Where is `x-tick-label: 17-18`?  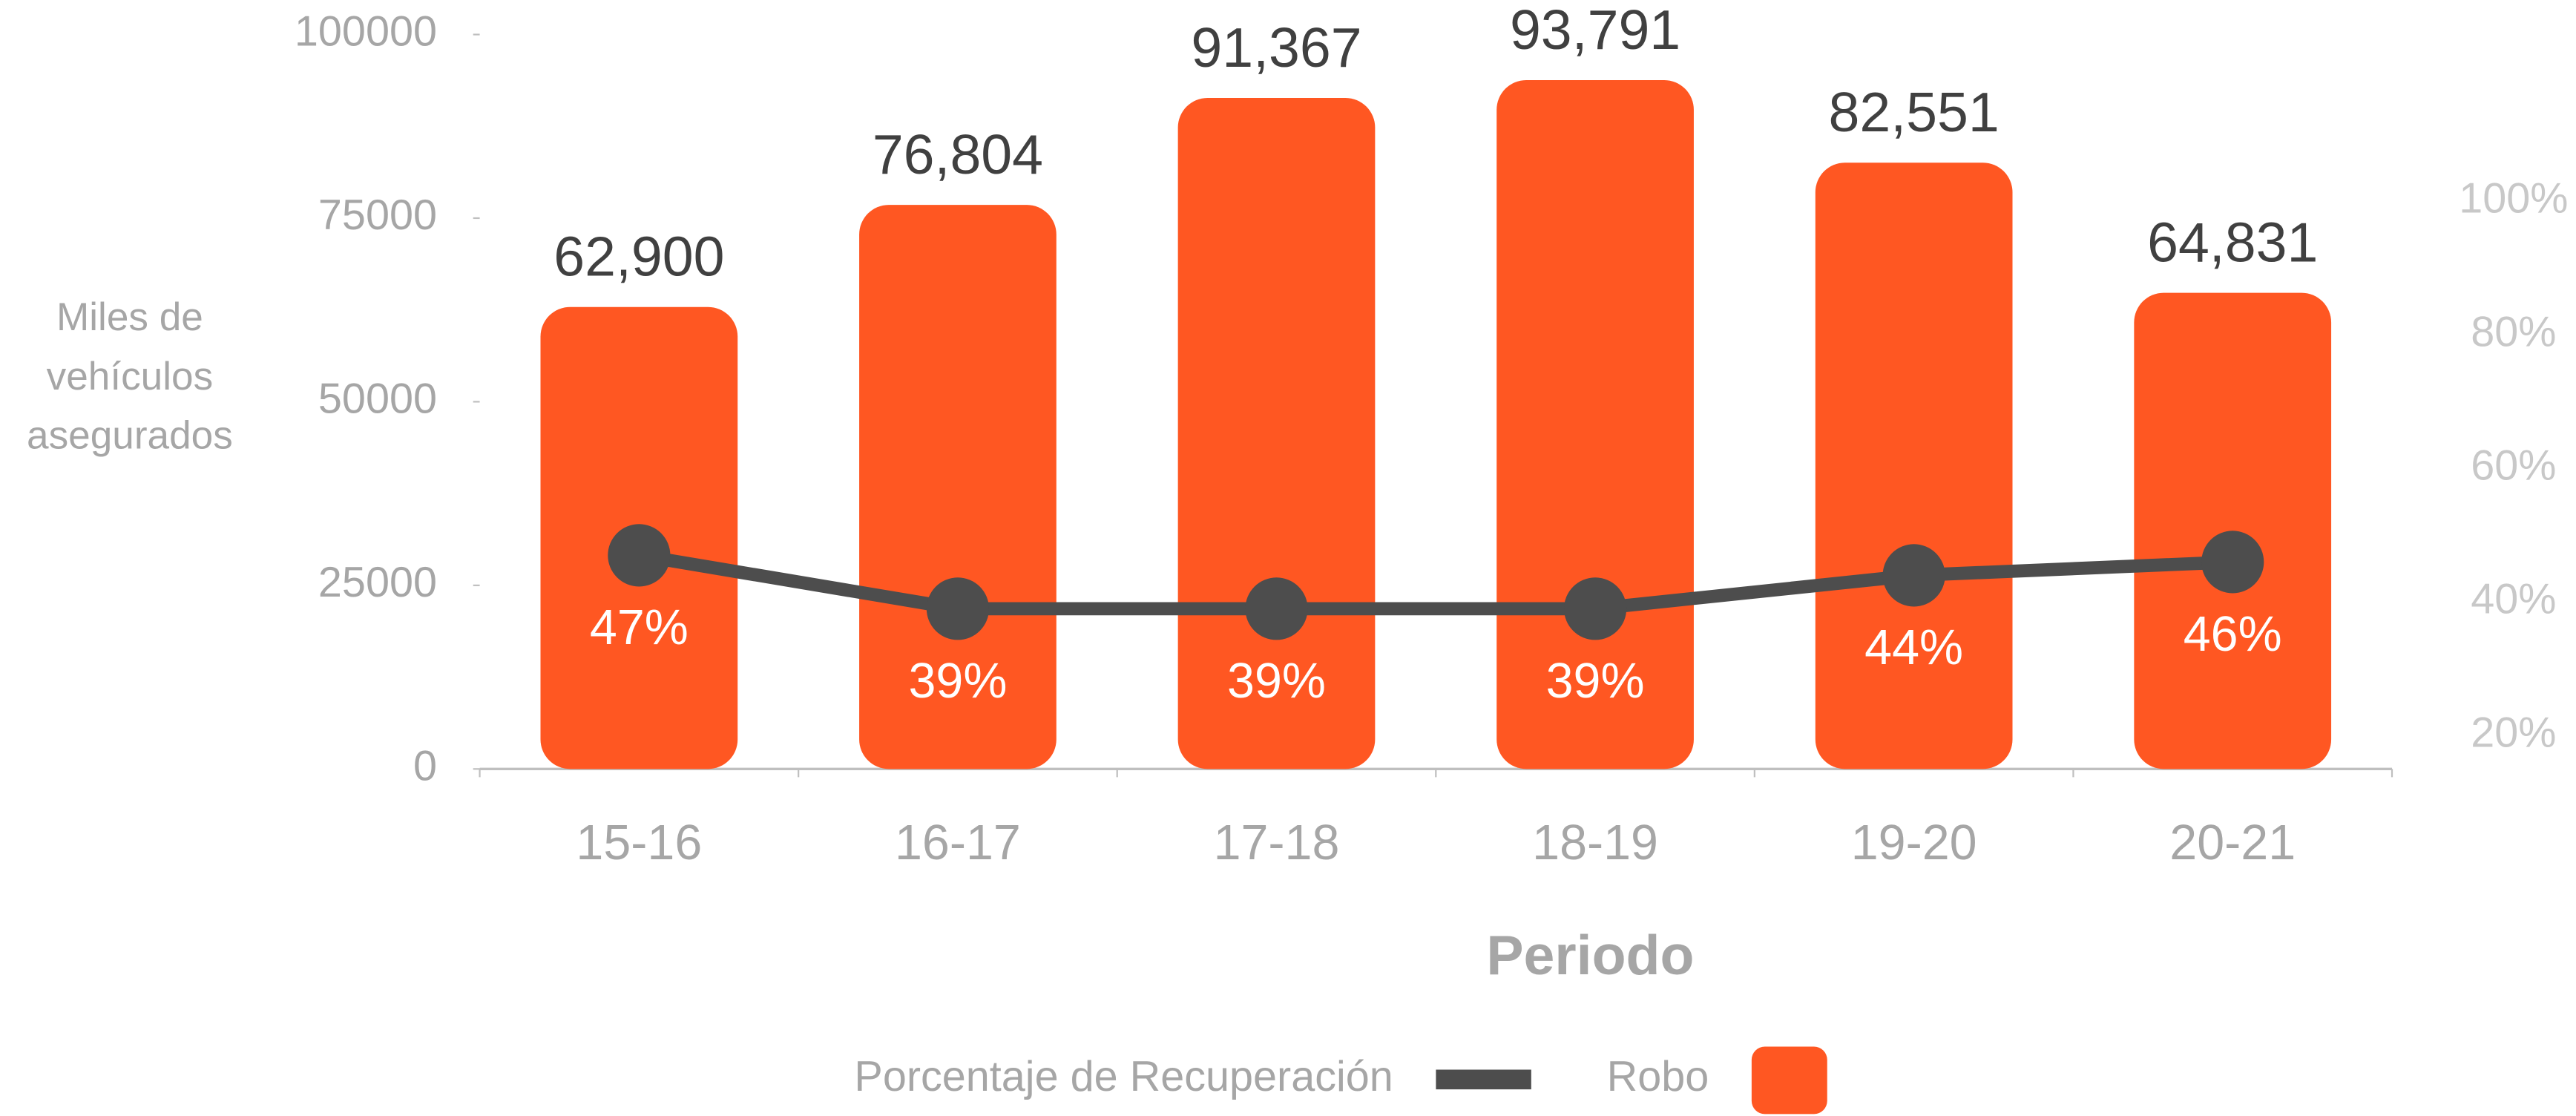 x-tick-label: 17-18 is located at coordinates (1277, 843).